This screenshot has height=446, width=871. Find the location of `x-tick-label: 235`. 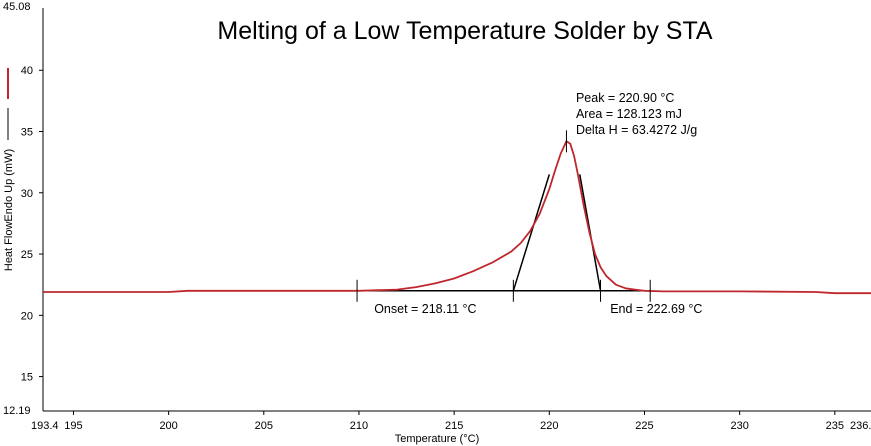

x-tick-label: 235 is located at coordinates (835, 426).